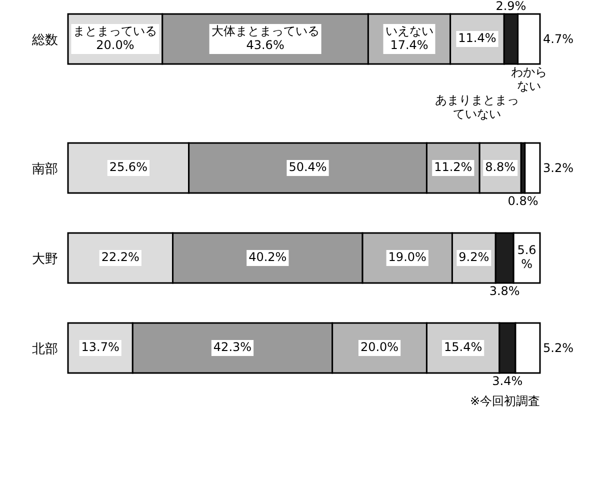 The image size is (610, 486). Describe the element at coordinates (265, 31) in the screenshot. I see `series-label: 大体まとまっている` at that location.